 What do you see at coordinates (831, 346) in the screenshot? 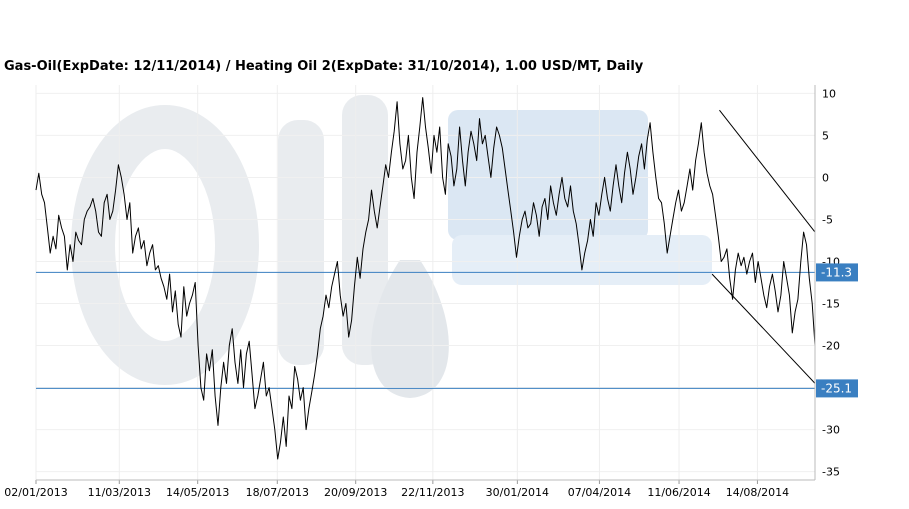
I see `y-tick-label: -20` at bounding box center [831, 346].